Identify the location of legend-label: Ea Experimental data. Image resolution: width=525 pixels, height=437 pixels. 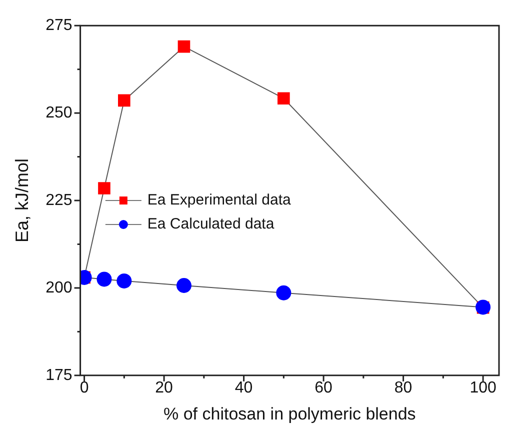
(219, 200).